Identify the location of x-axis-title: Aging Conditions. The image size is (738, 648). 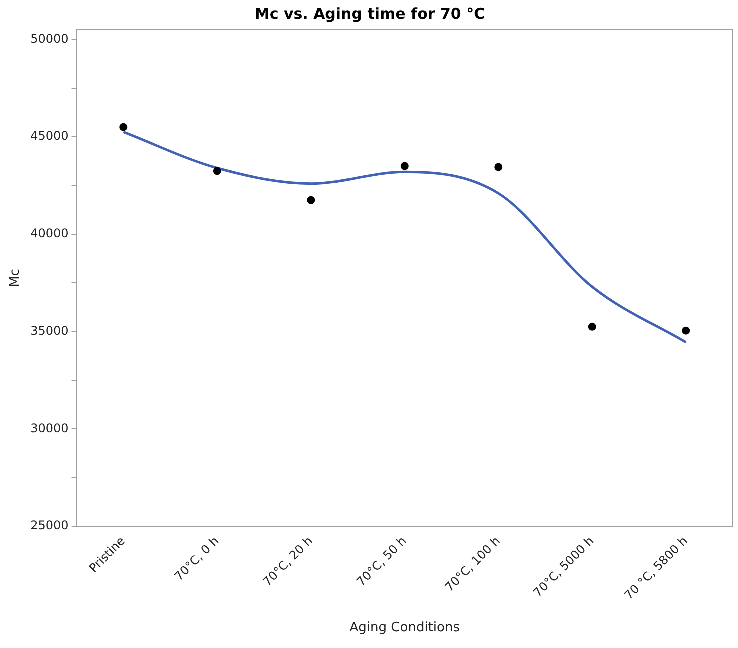
(405, 628).